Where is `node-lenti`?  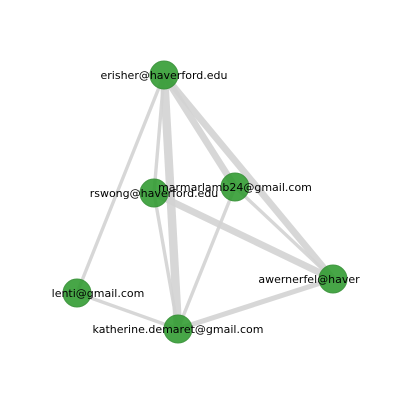 node-lenti is located at coordinates (77, 293).